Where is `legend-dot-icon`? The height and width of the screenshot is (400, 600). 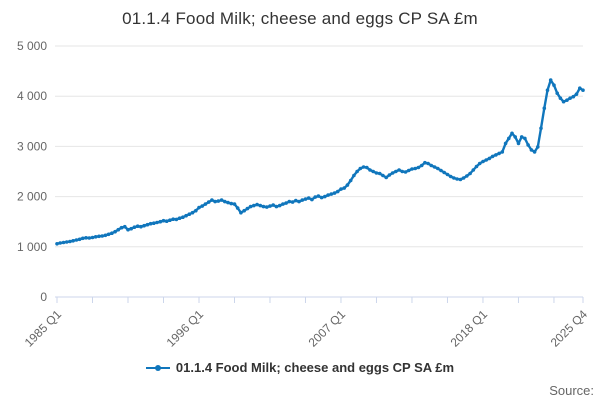 legend-dot-icon is located at coordinates (157, 367).